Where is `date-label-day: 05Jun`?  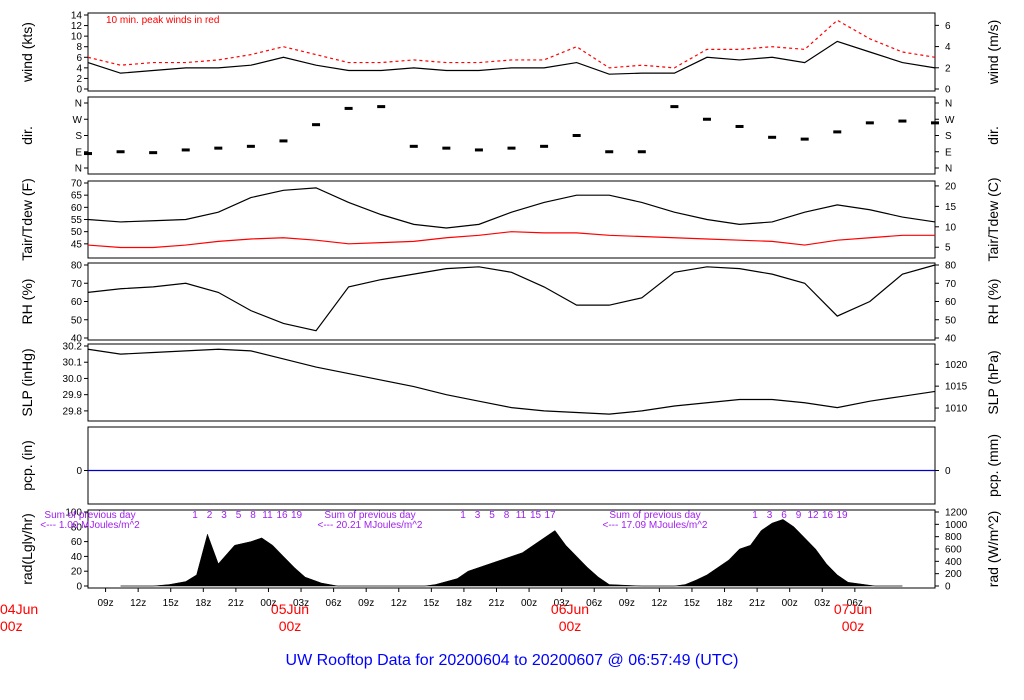 date-label-day: 05Jun is located at coordinates (290, 609).